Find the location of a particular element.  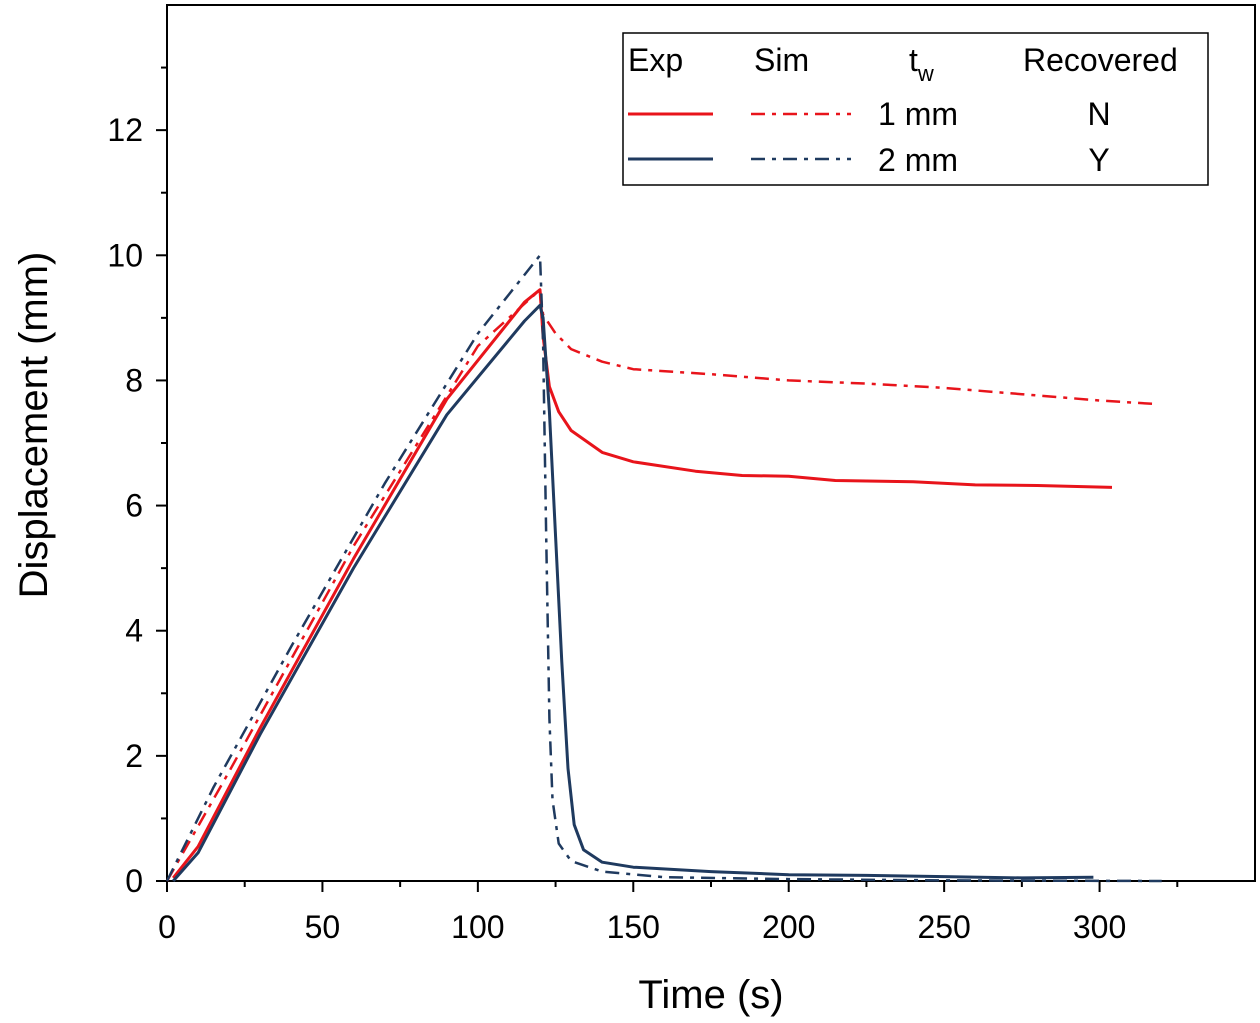

x-tick-label: 300 is located at coordinates (1099, 927).